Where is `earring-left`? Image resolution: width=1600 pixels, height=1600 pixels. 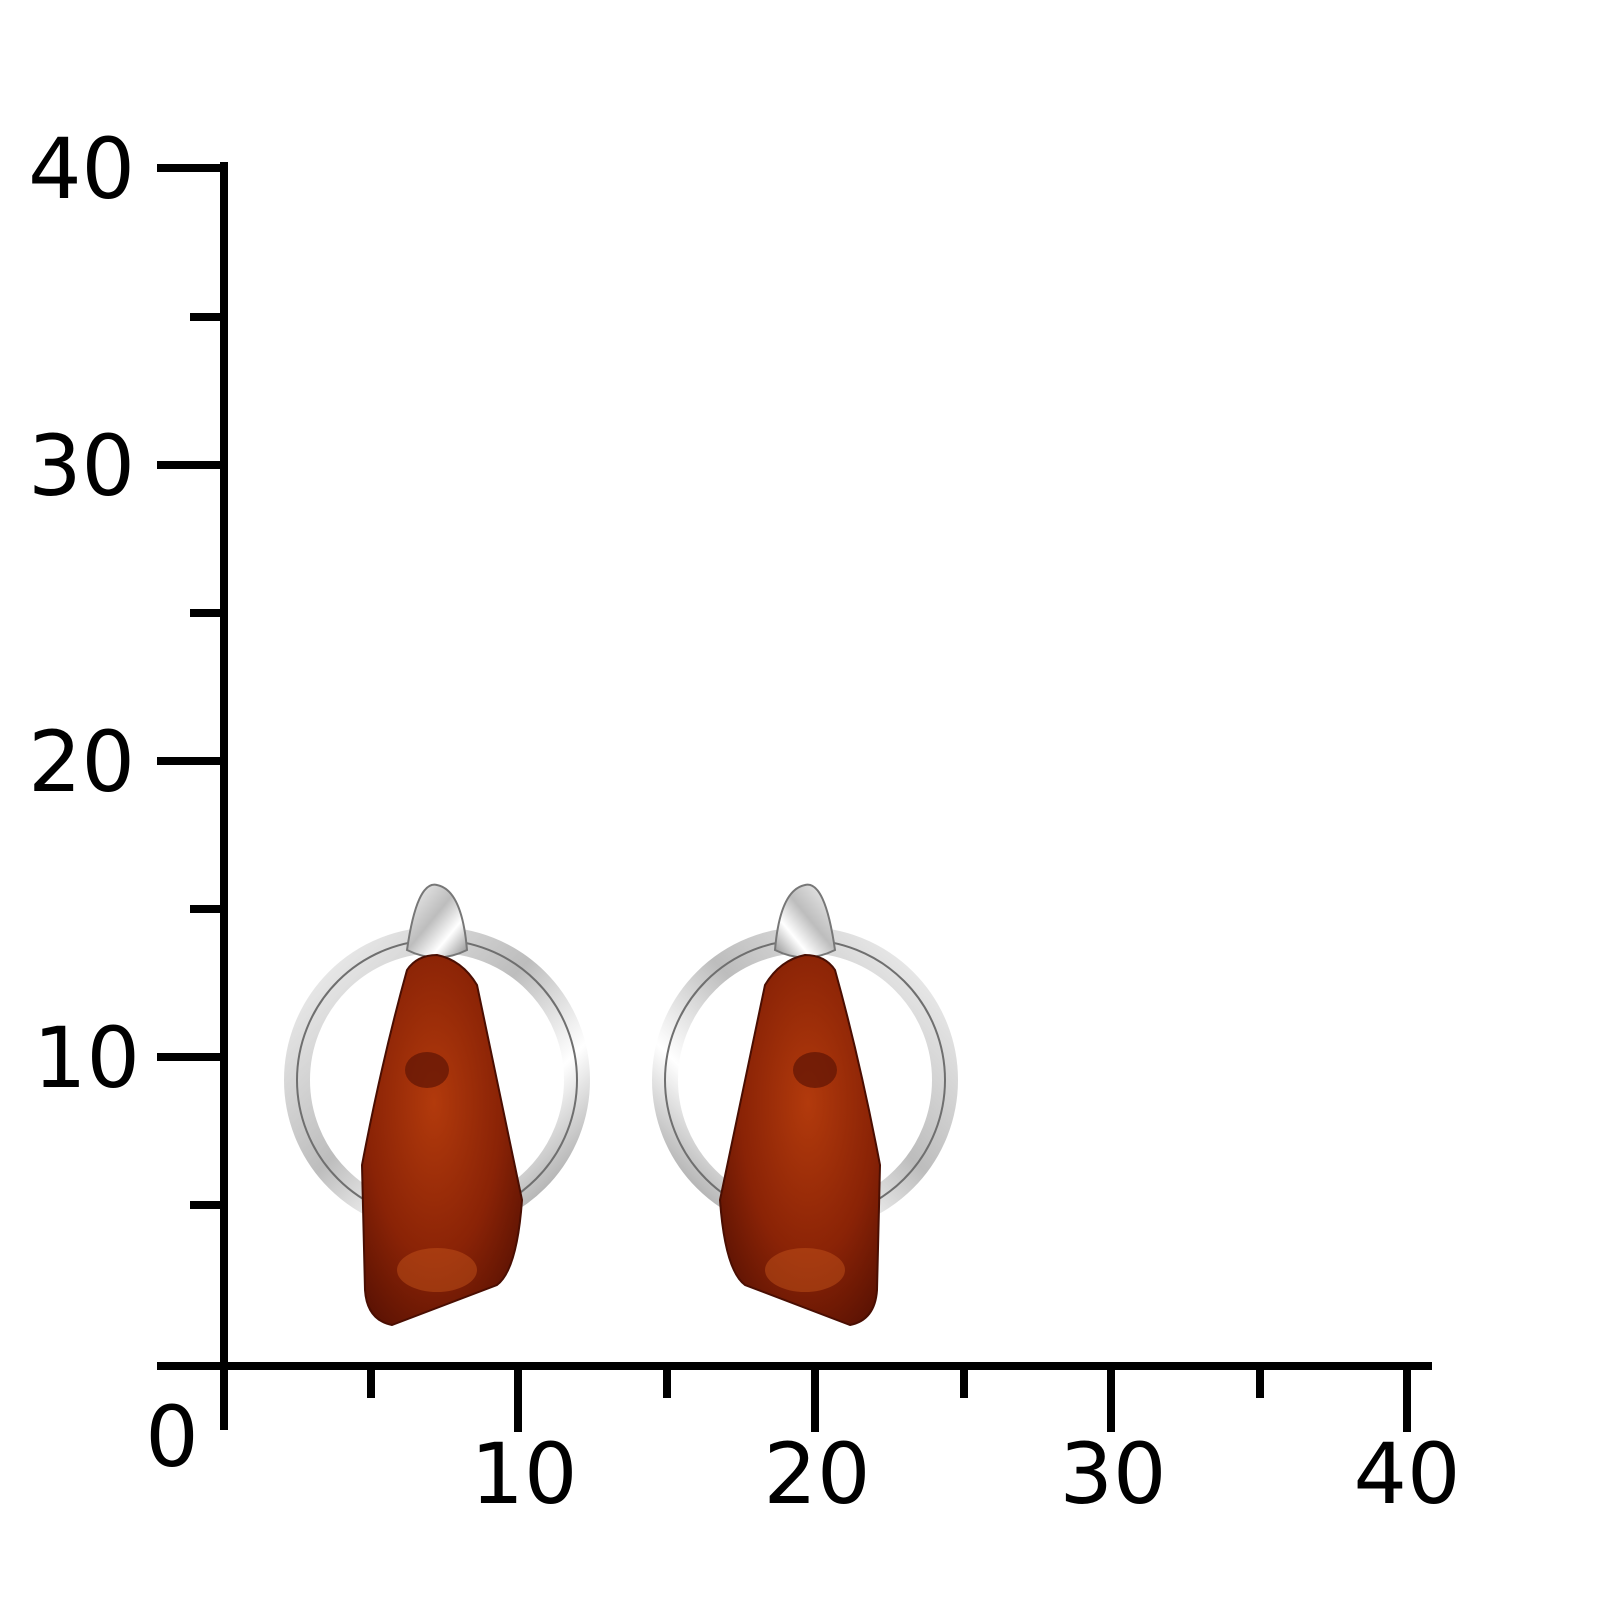 earring-left is located at coordinates (437, 1105).